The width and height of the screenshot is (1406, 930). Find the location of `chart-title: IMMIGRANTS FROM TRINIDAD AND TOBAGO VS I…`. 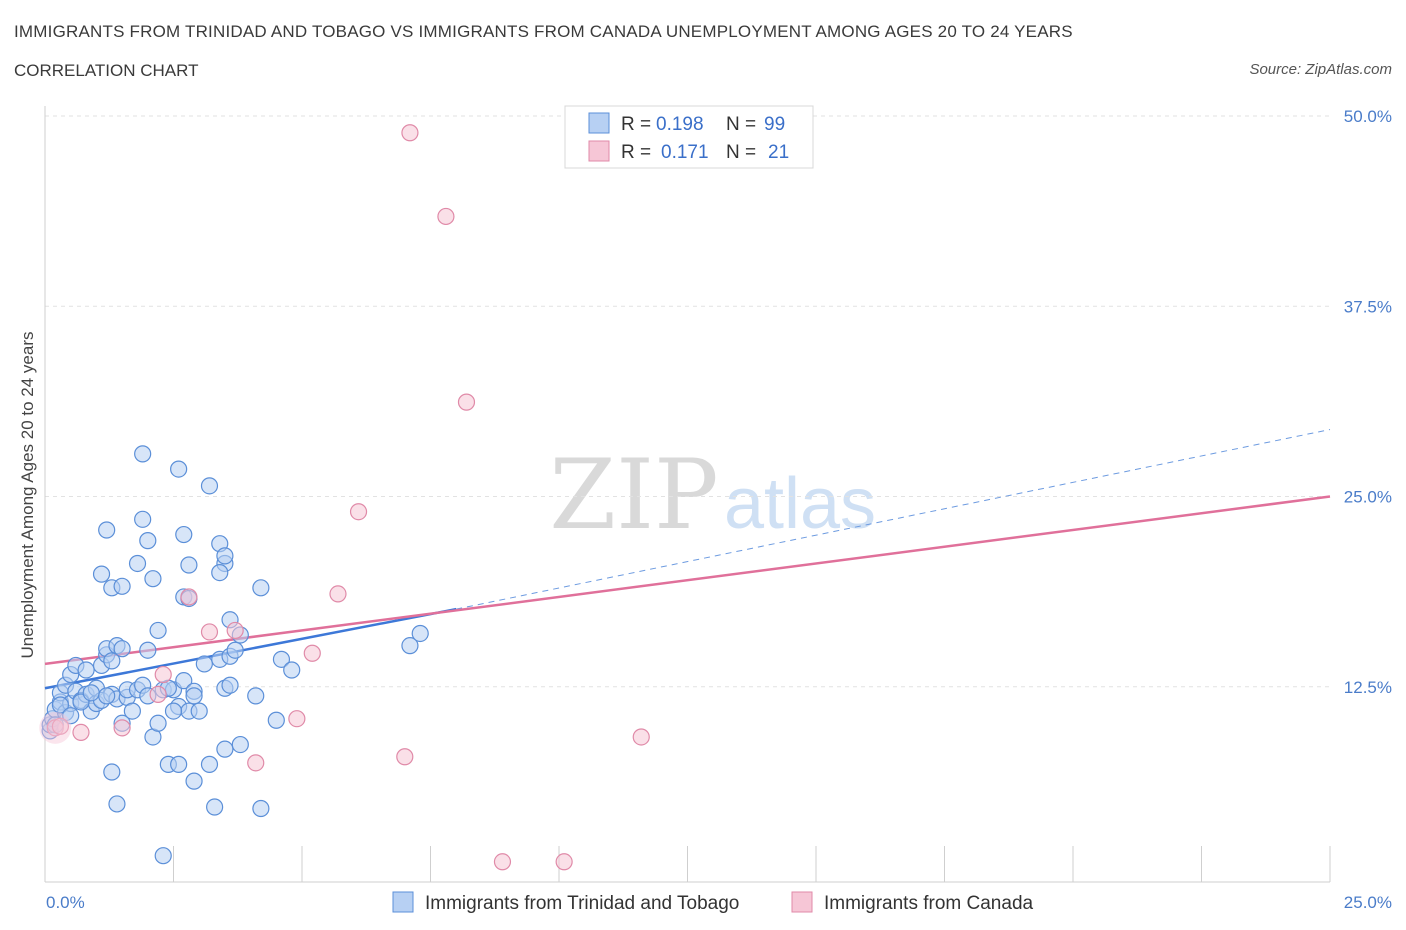

chart-title: IMMIGRANTS FROM TRINIDAD AND TOBAGO VS I… is located at coordinates (543, 31).